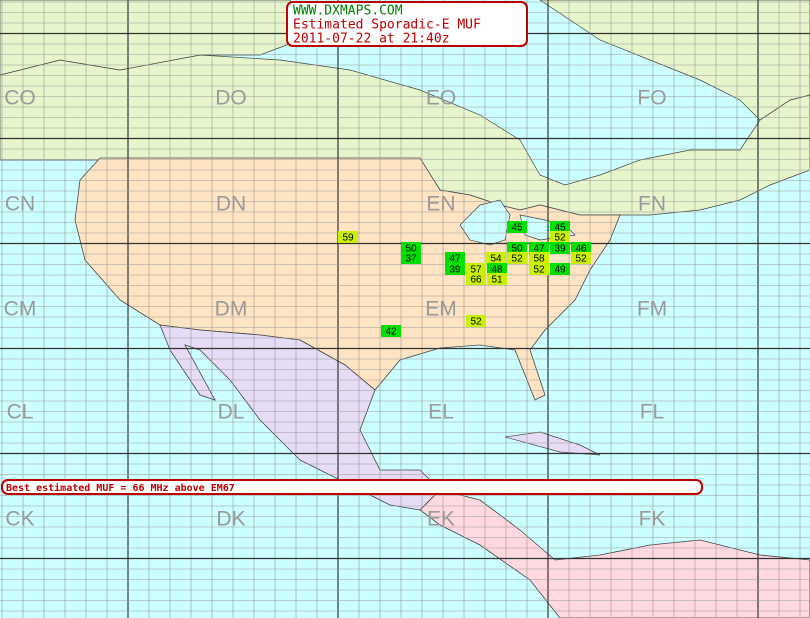 The height and width of the screenshot is (618, 810). Describe the element at coordinates (230, 519) in the screenshot. I see `grid-square-label: DK` at that location.